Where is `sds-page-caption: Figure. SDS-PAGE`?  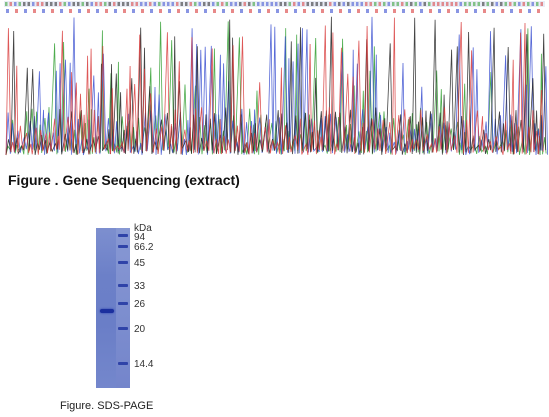
sds-page-caption: Figure. SDS-PAGE is located at coordinates (107, 406).